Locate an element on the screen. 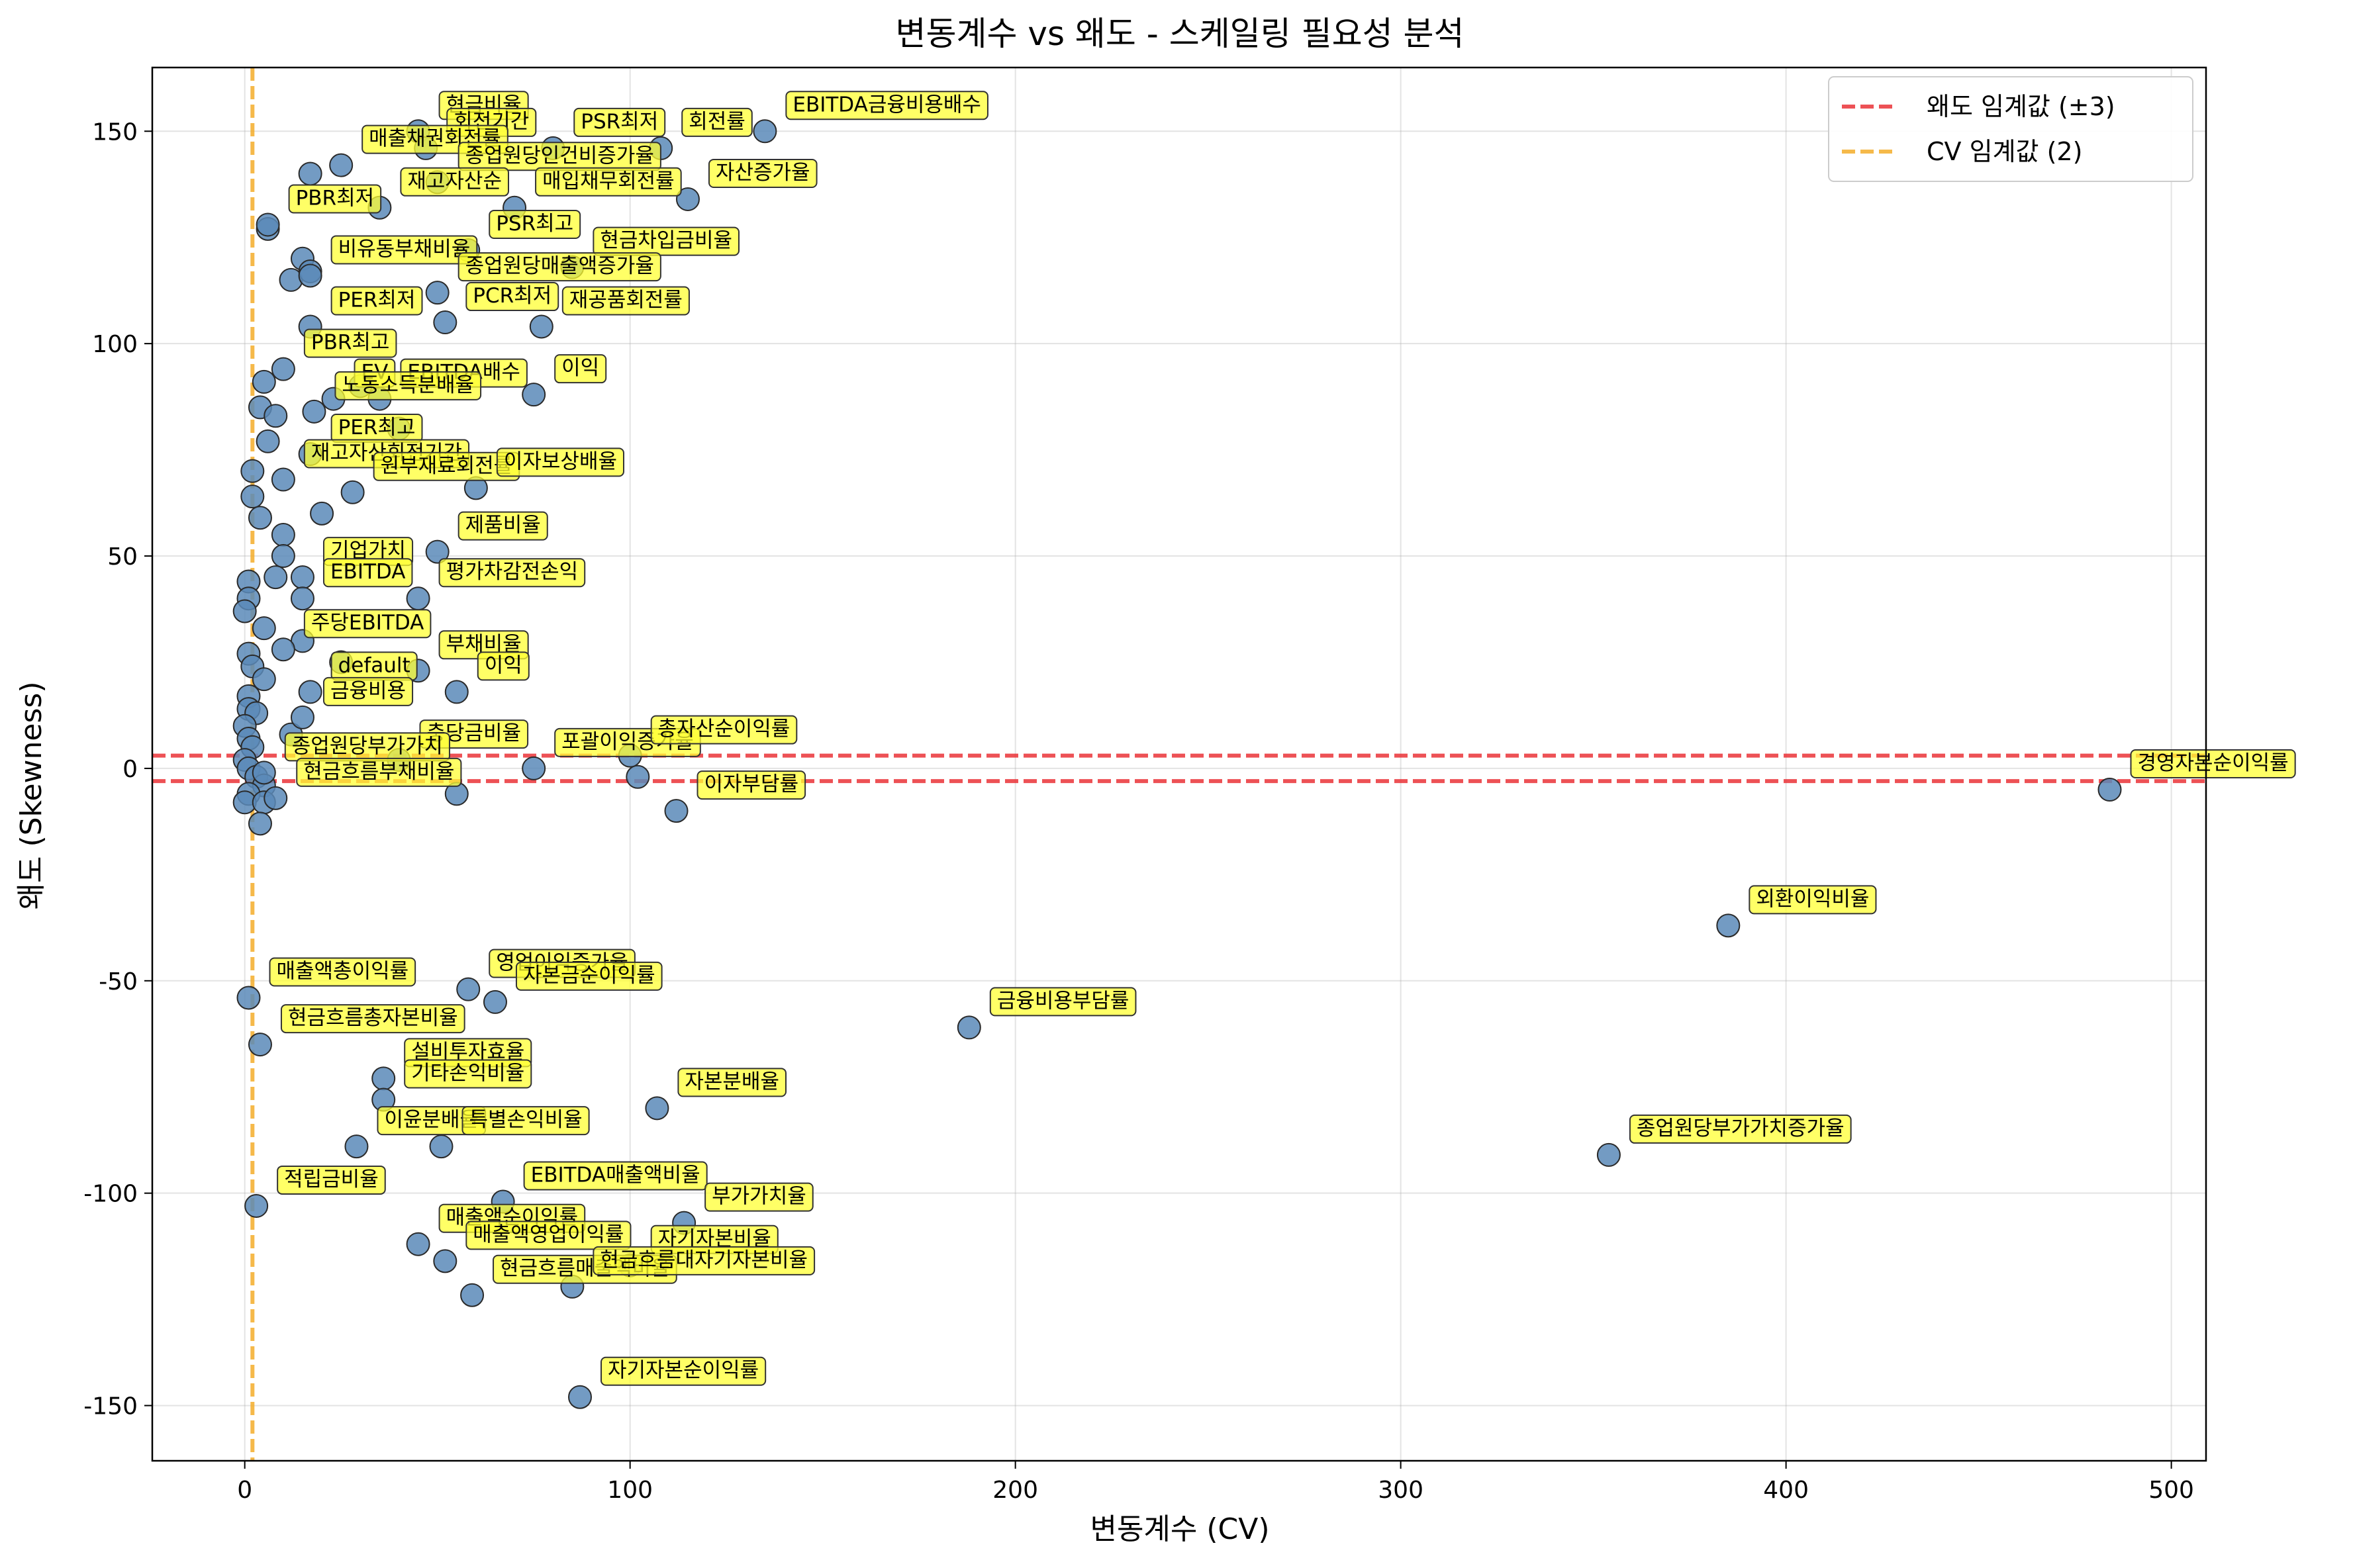 This screenshot has width=2353, height=1568. point-label-text: 자기자본순이익률 is located at coordinates (684, 1371).